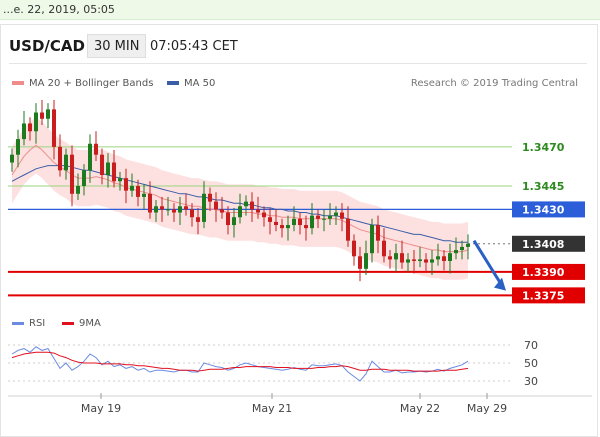 This screenshot has height=437, width=600. What do you see at coordinates (488, 263) in the screenshot?
I see `forecast-arrow-shaft` at bounding box center [488, 263].